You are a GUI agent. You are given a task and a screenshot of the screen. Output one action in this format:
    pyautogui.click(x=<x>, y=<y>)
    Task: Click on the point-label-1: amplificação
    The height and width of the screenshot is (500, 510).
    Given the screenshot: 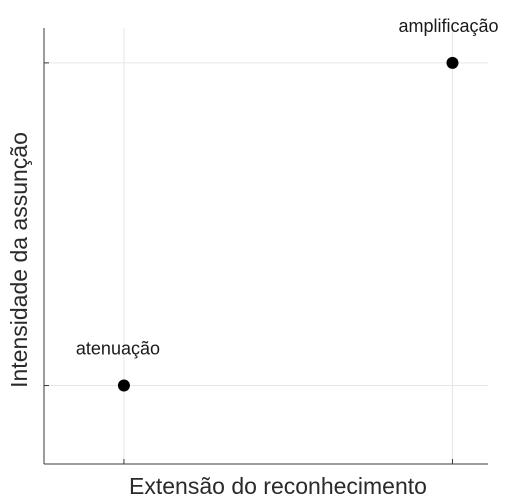 What is the action you would take?
    pyautogui.click(x=448, y=26)
    